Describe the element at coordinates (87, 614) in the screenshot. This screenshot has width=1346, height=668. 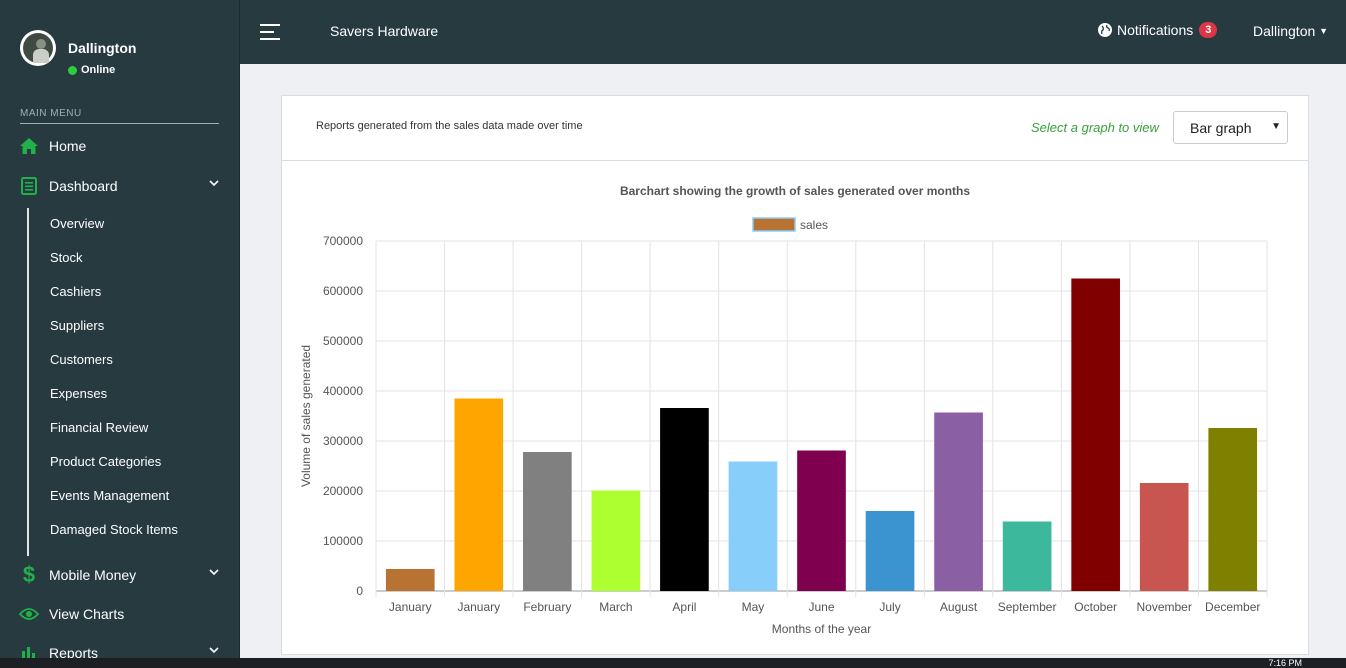
I see `sidebar-item-label: View Charts` at that location.